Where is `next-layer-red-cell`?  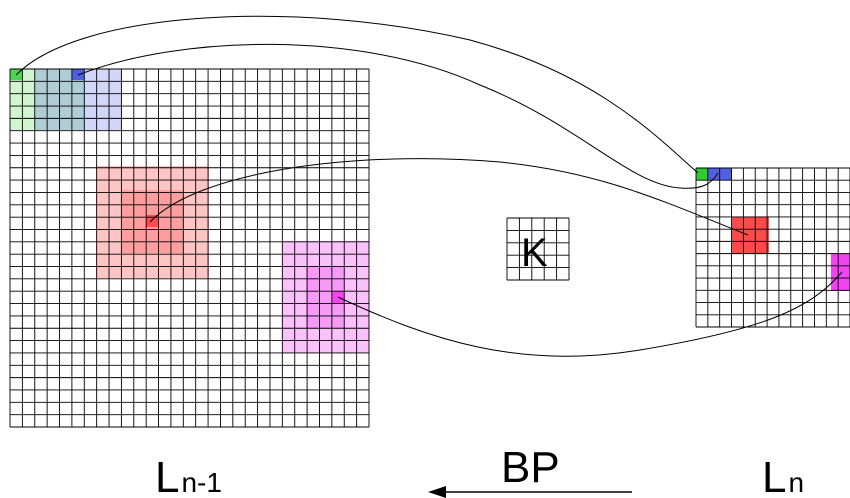 next-layer-red-cell is located at coordinates (750, 235).